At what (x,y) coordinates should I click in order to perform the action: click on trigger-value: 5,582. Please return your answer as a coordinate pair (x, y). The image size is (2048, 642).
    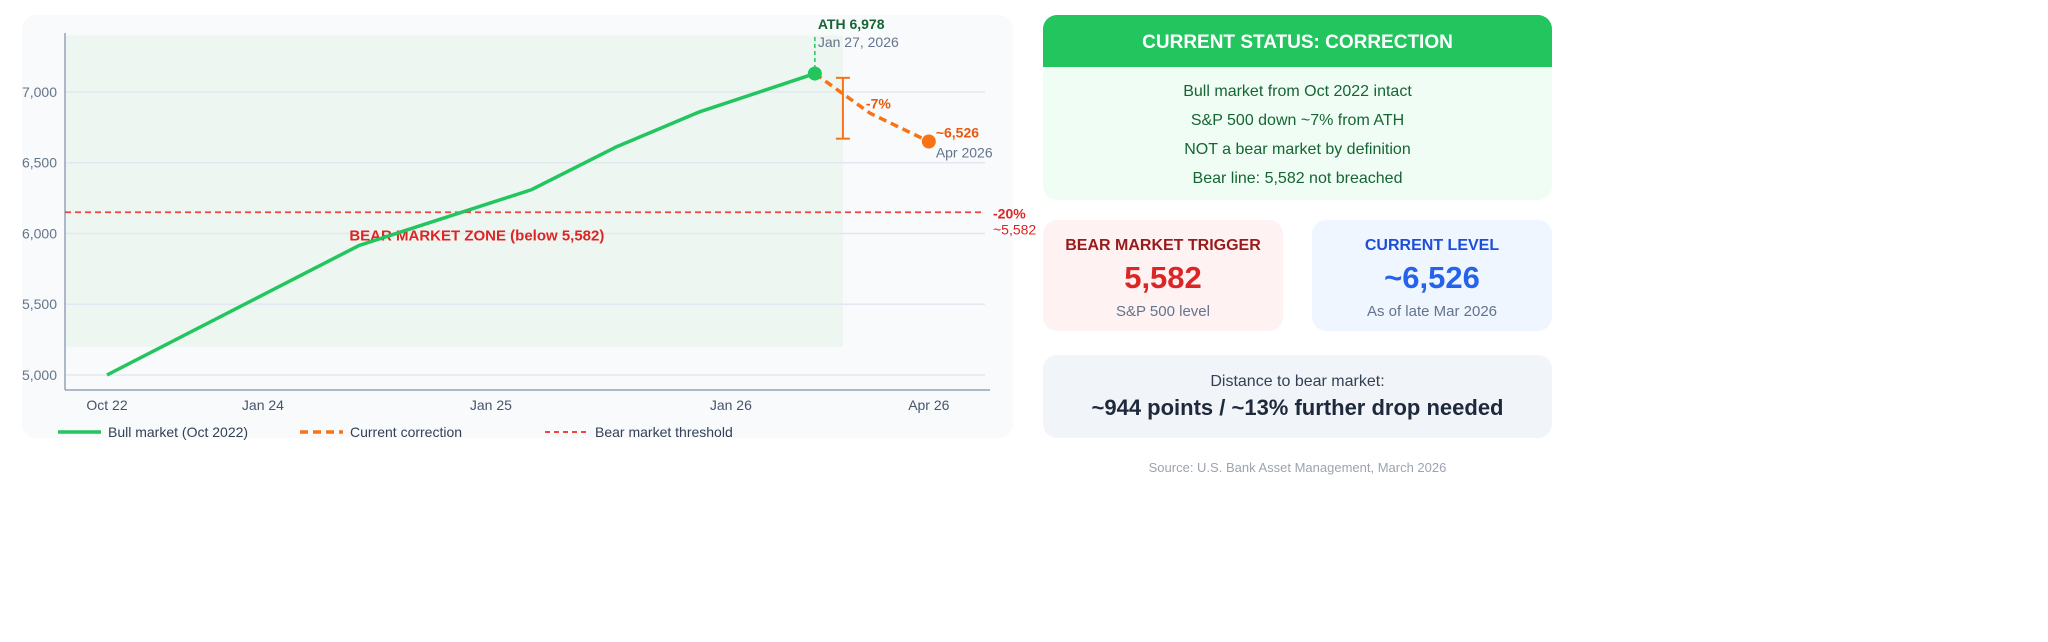
    Looking at the image, I should click on (1163, 277).